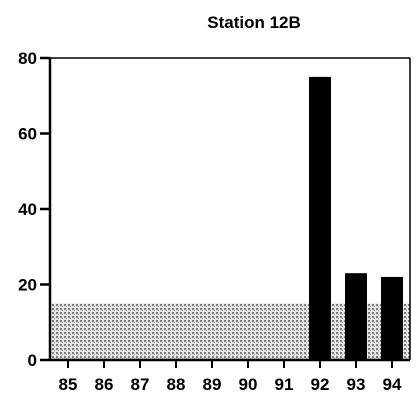 The height and width of the screenshot is (407, 416). I want to click on x-tick-label: 87, so click(140, 384).